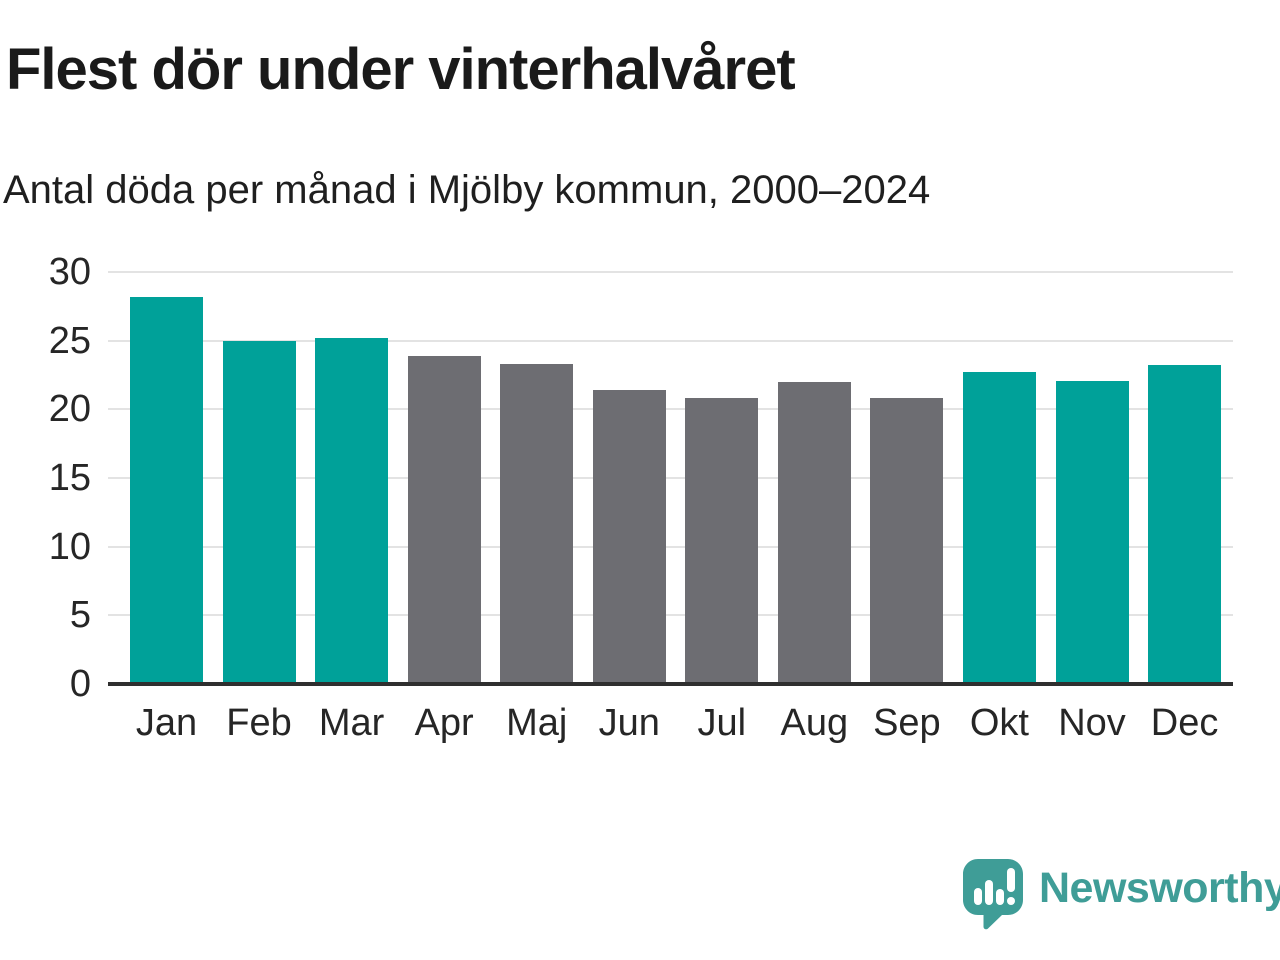 The image size is (1280, 960). I want to click on y-tick-label-20: 20, so click(69, 409).